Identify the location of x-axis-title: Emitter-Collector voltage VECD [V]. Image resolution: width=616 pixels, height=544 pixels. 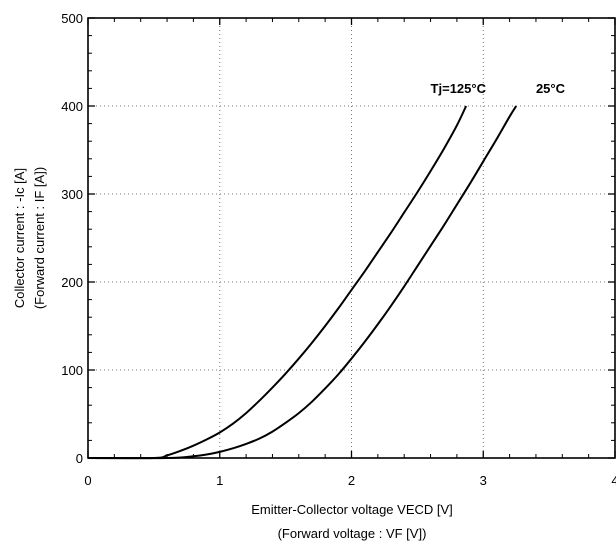
(352, 509).